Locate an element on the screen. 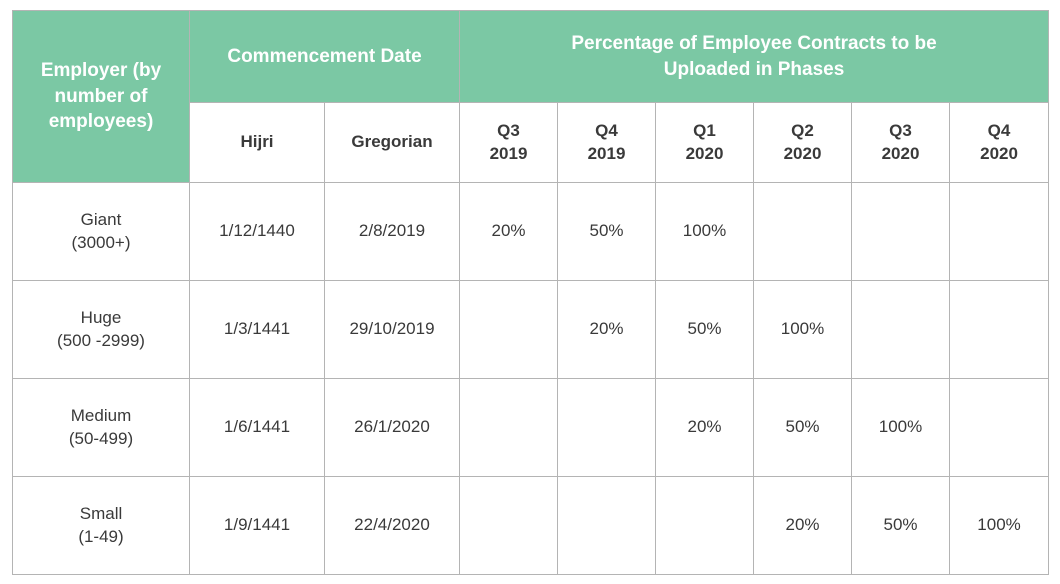  quarter-header: Q4 2020 is located at coordinates (999, 142).